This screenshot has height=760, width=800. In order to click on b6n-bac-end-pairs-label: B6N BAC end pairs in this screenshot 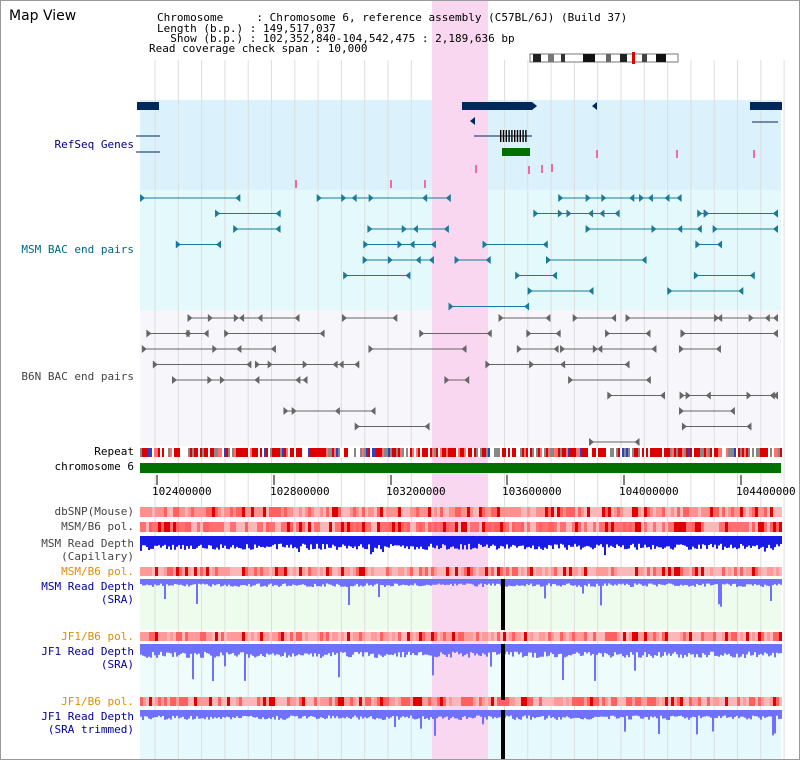, I will do `click(77, 376)`.